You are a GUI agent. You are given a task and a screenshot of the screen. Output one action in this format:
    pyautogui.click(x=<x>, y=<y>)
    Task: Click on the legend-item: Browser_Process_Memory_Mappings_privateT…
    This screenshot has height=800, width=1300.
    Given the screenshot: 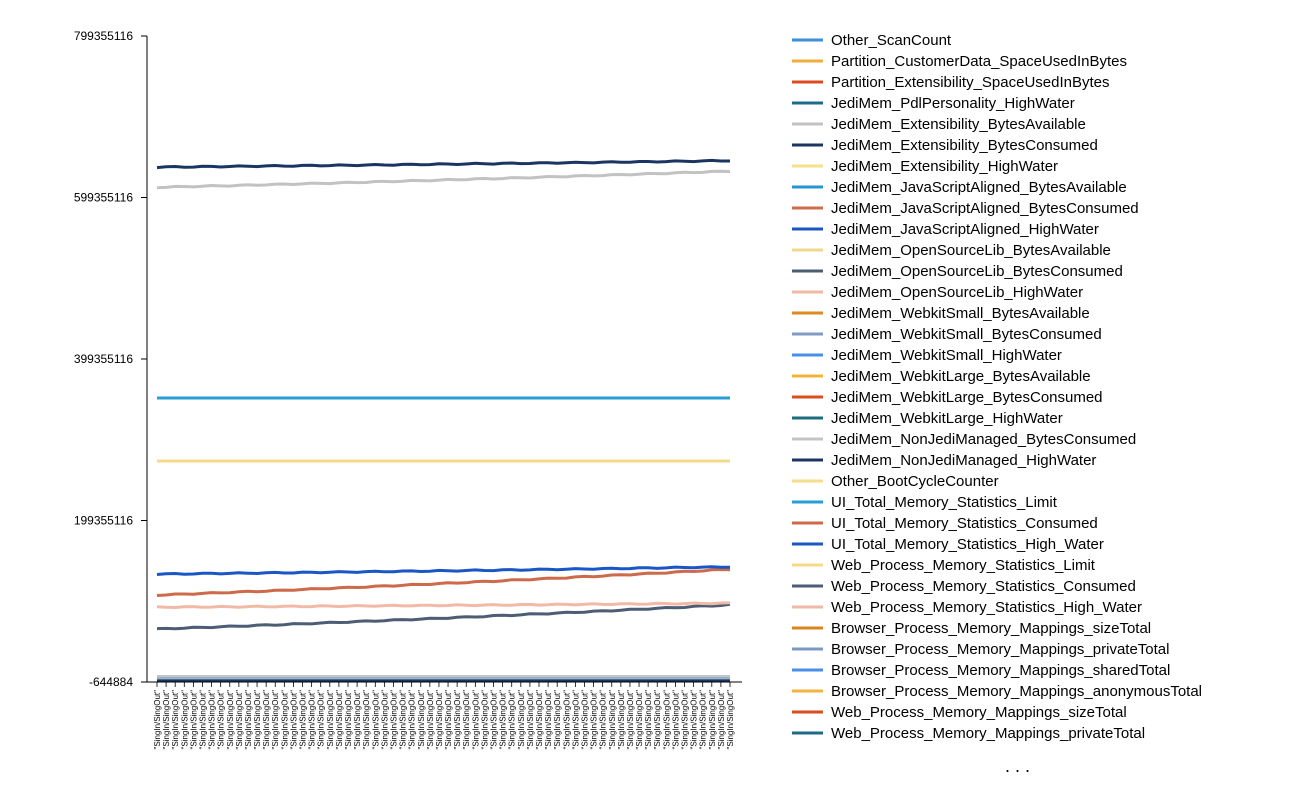 What is the action you would take?
    pyautogui.click(x=980, y=649)
    